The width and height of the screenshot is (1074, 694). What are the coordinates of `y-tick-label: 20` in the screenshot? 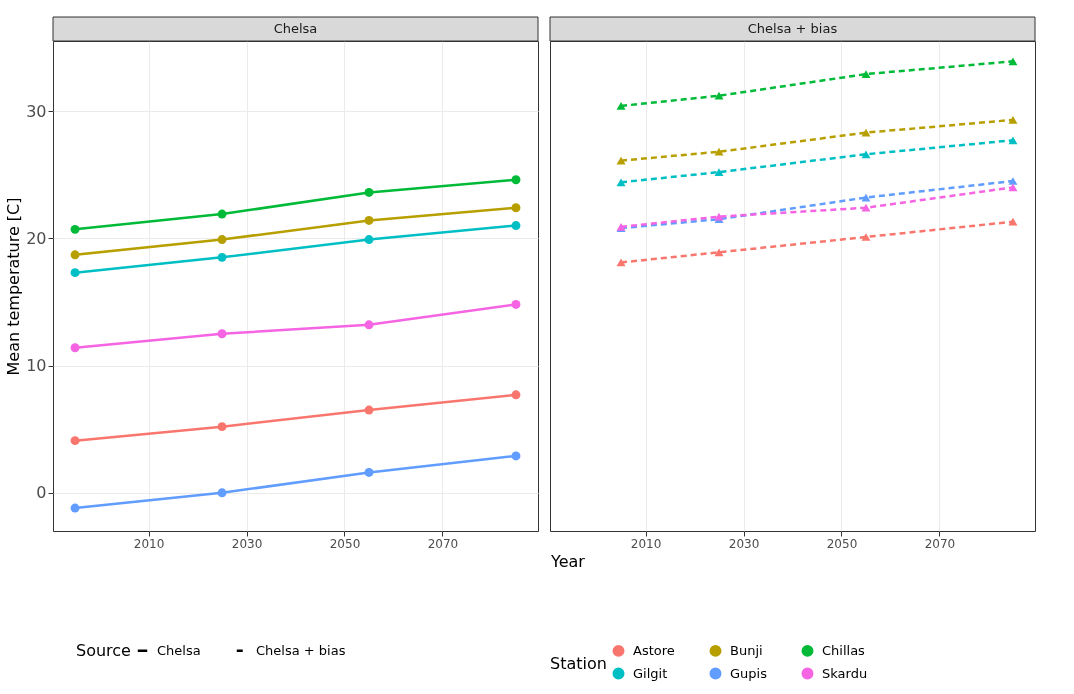 It's located at (36, 238).